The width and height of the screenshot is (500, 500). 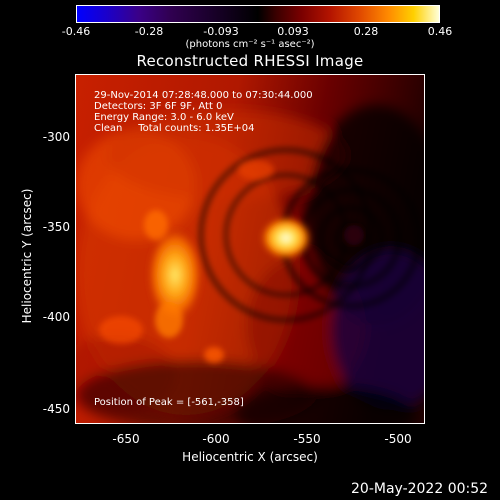 I want to click on x-tick: -600, so click(x=216, y=439).